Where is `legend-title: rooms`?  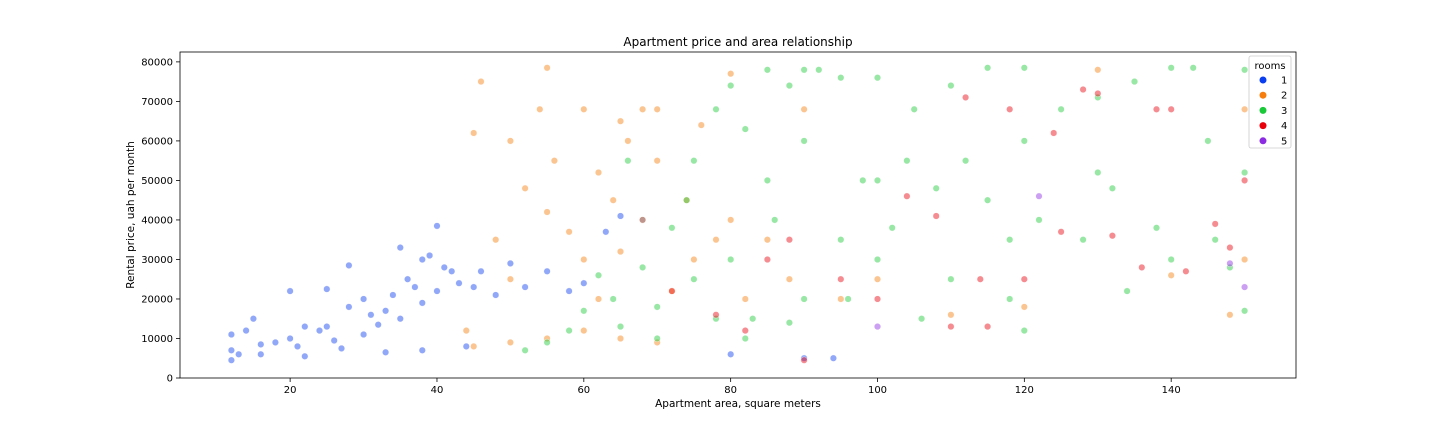
legend-title: rooms is located at coordinates (1269, 66).